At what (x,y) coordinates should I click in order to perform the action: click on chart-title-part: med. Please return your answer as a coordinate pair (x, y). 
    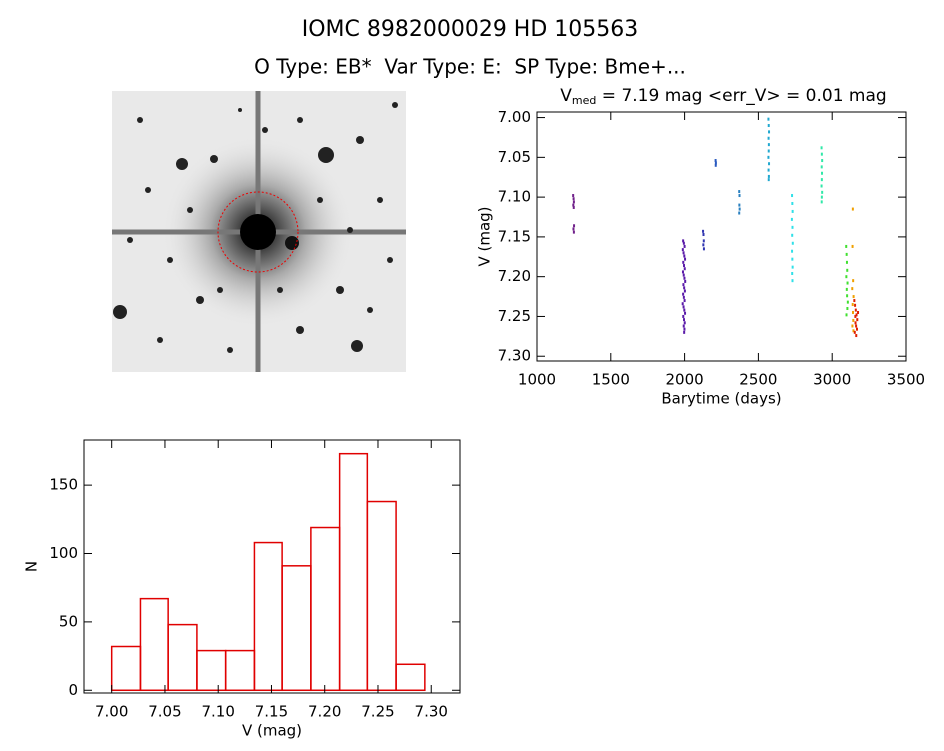
    Looking at the image, I should click on (584, 100).